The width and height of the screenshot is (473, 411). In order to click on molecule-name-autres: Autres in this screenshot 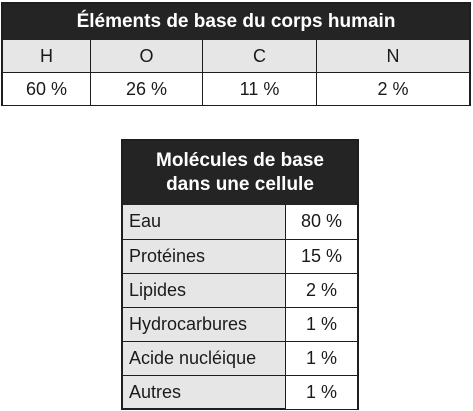, I will do `click(204, 392)`.